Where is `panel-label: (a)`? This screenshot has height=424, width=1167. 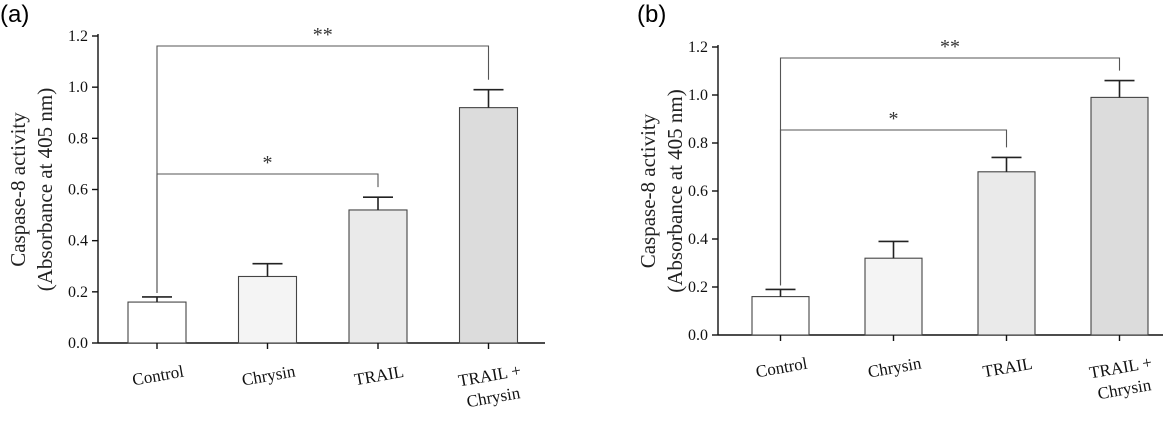
panel-label: (a) is located at coordinates (14, 14).